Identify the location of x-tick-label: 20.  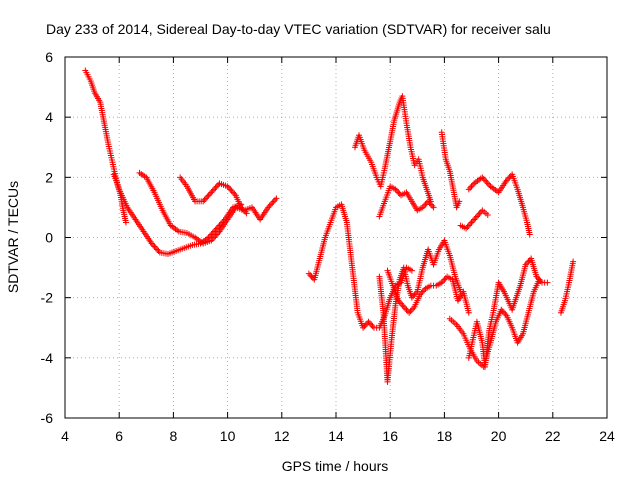
(499, 436).